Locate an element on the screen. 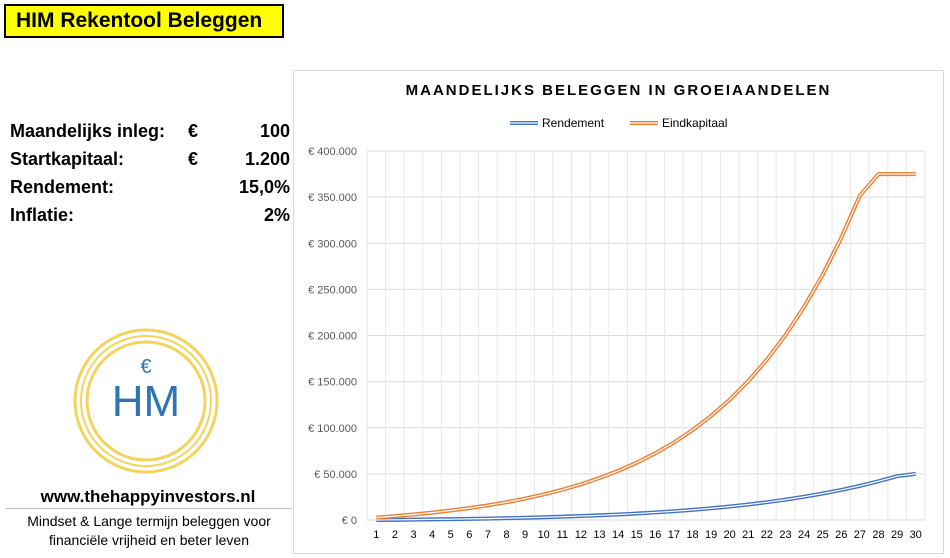 The height and width of the screenshot is (558, 950). param-value: 15,0% is located at coordinates (264, 187).